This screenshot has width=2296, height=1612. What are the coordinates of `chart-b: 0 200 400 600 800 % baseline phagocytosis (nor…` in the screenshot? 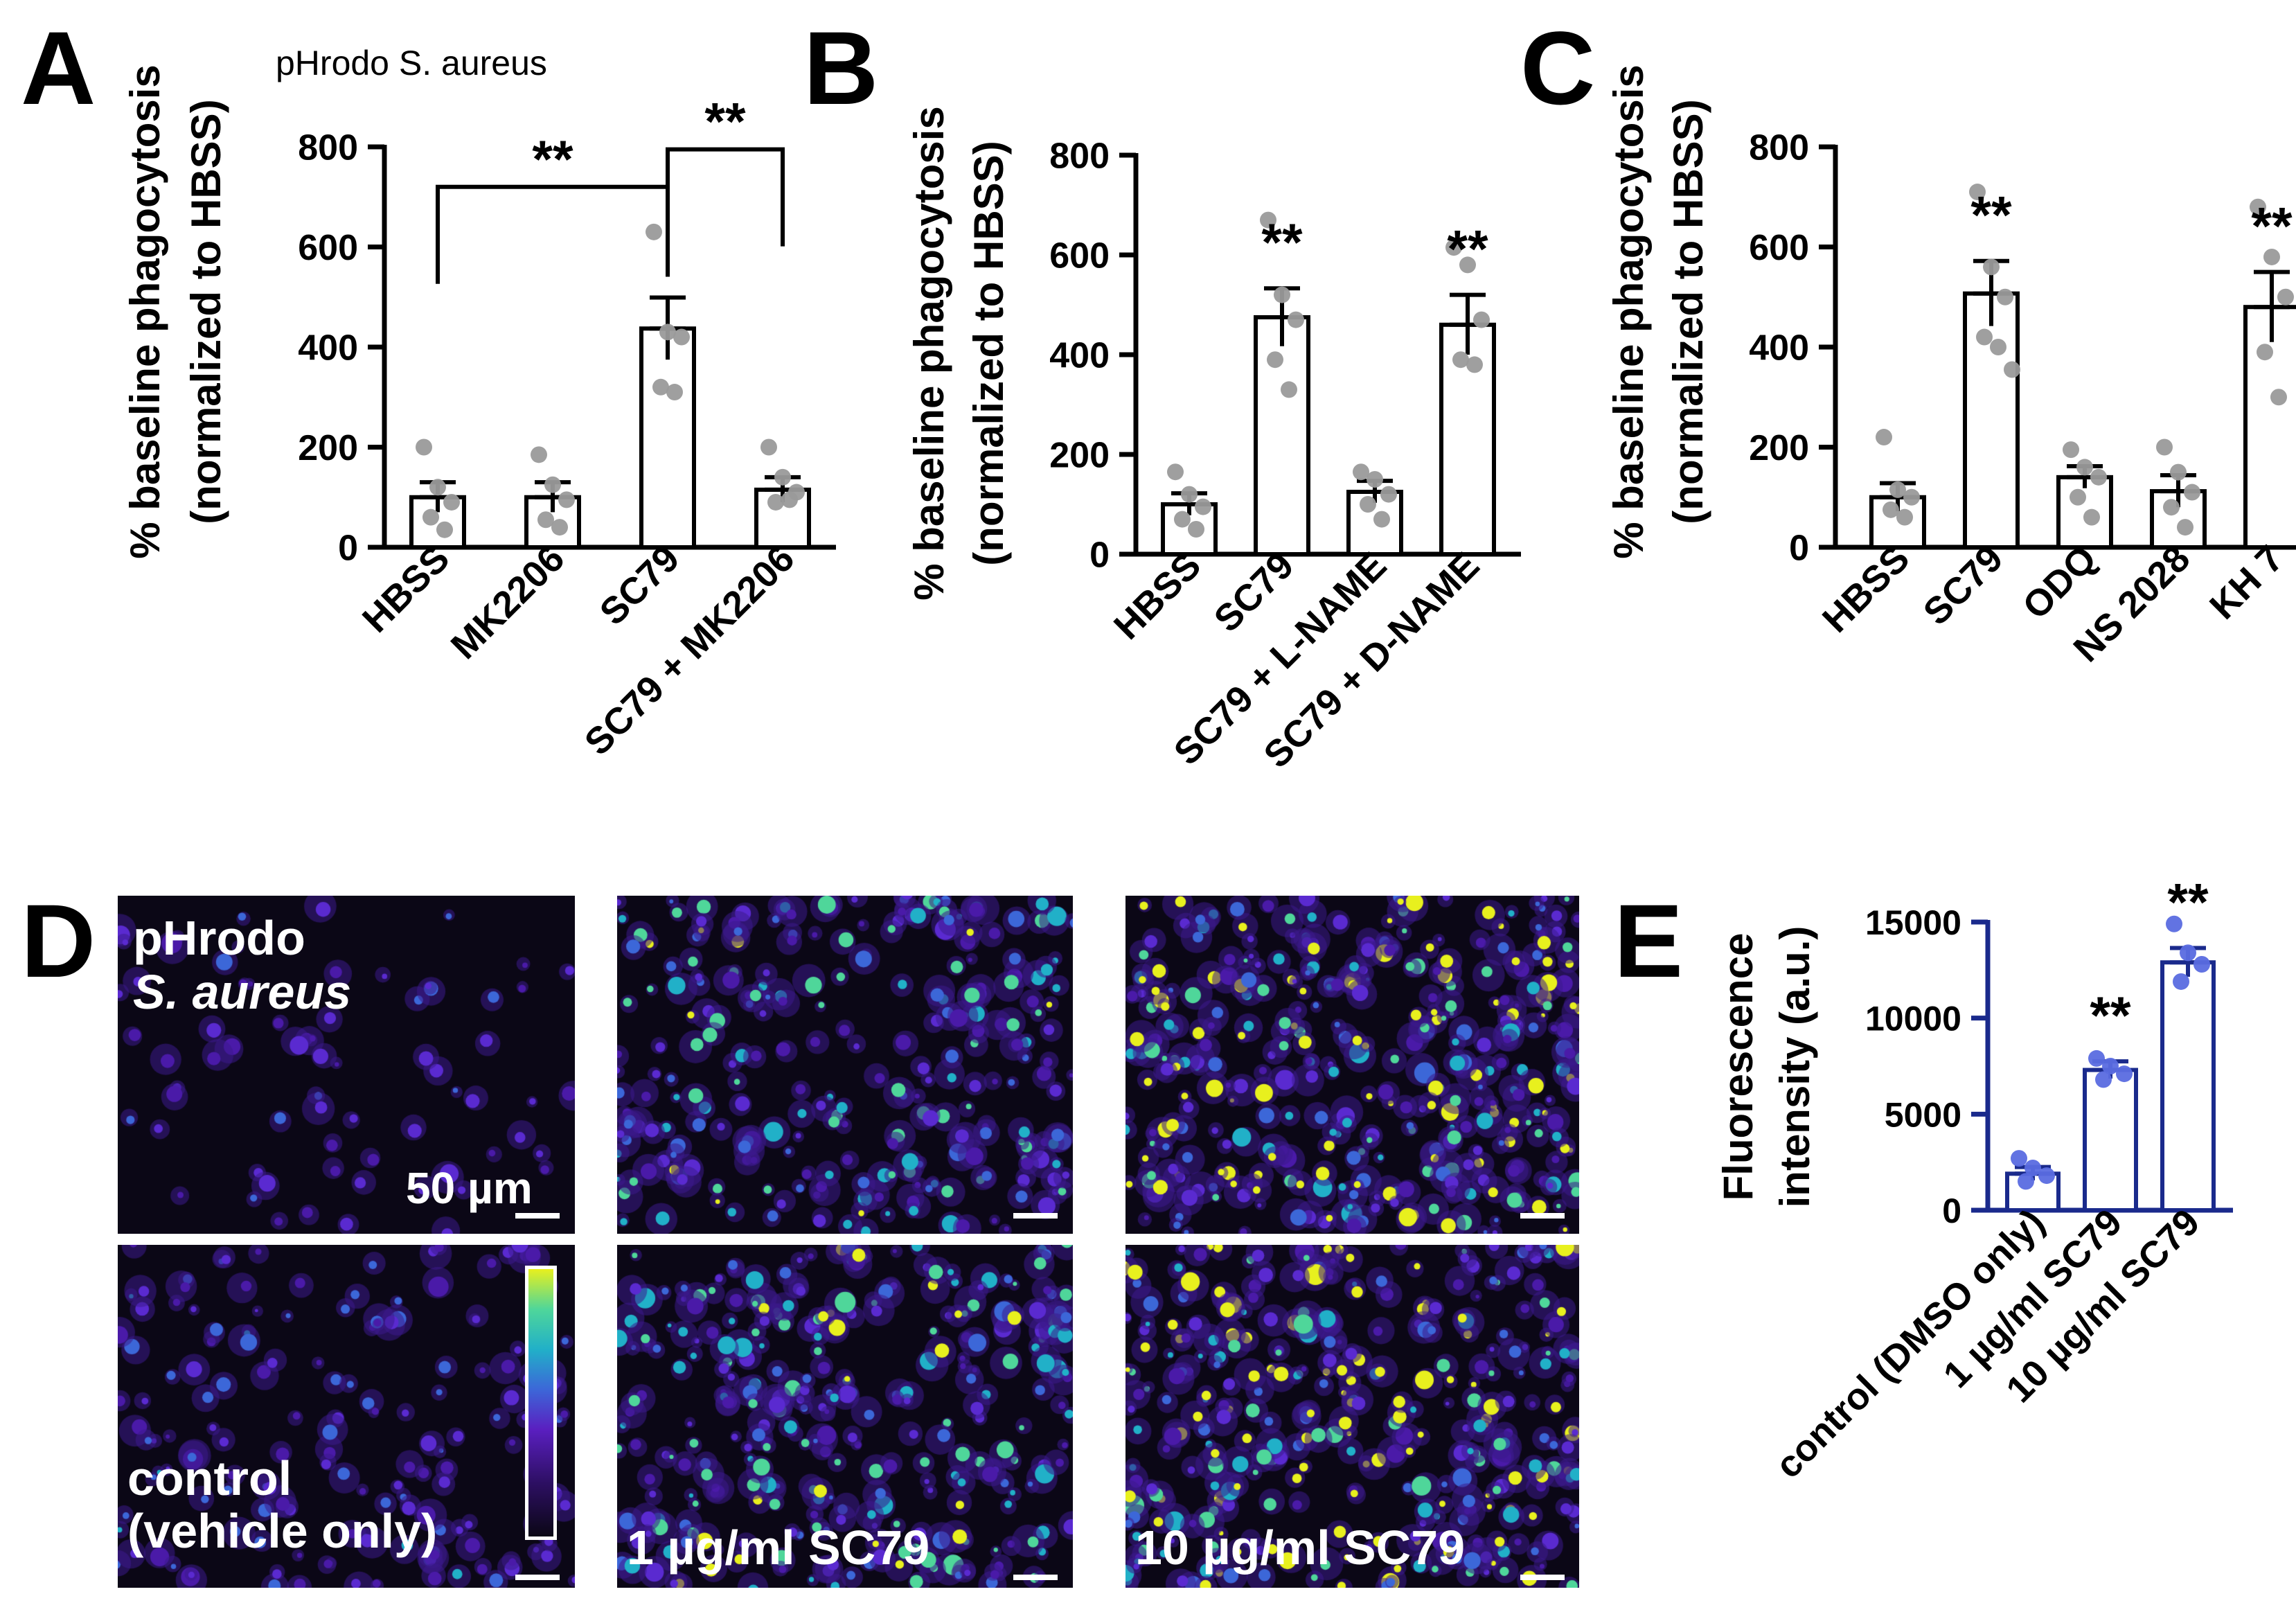 It's located at (1213, 441).